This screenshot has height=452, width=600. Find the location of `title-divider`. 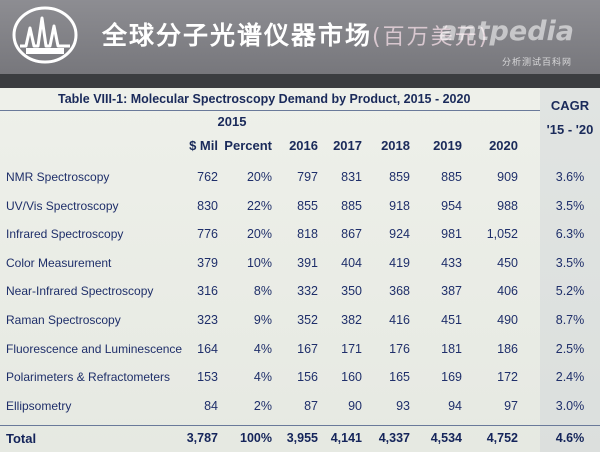

title-divider is located at coordinates (270, 110).